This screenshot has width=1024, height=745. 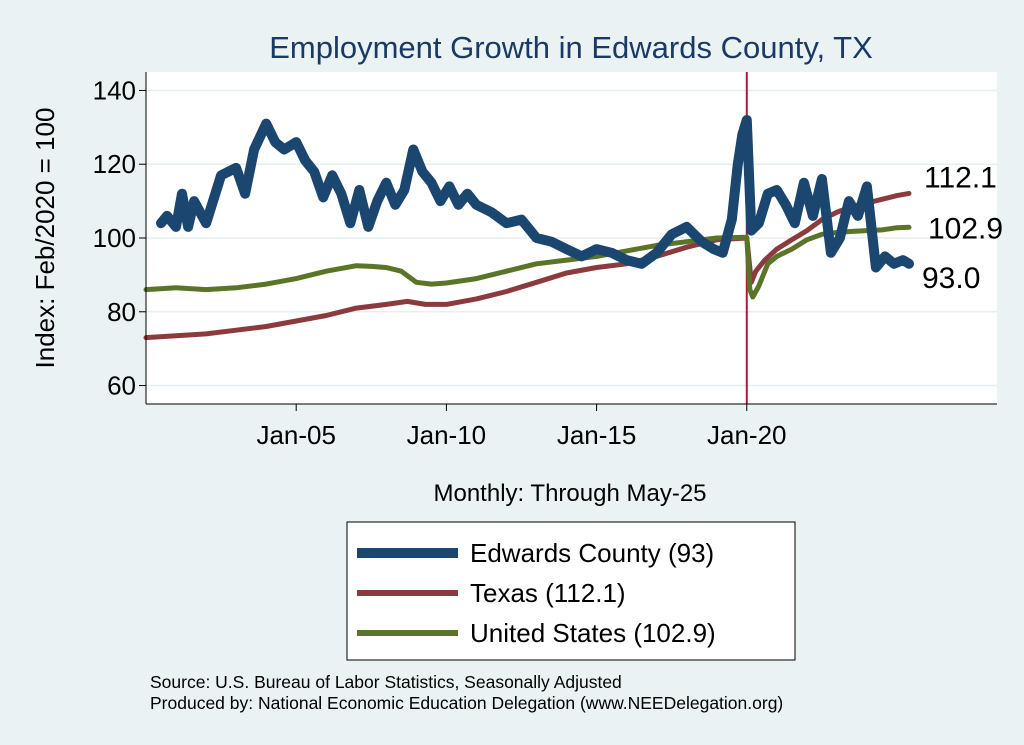 What do you see at coordinates (592, 553) in the screenshot?
I see `legend-label-edwards-county: Edwards County (93)` at bounding box center [592, 553].